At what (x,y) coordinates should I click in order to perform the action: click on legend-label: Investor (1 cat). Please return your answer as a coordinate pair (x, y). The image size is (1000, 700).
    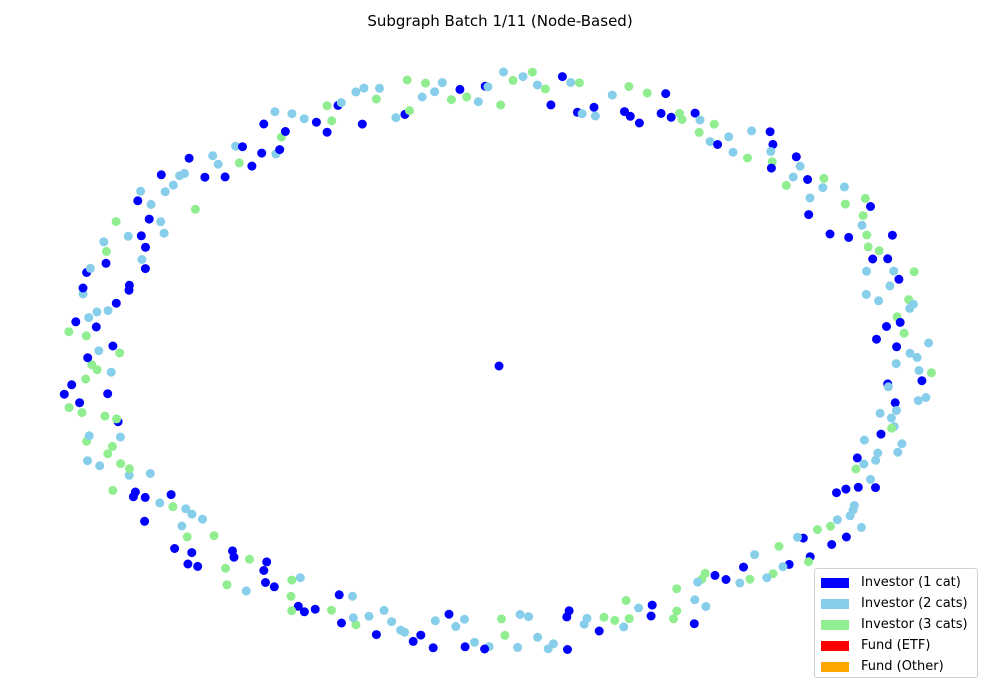
    Looking at the image, I should click on (911, 582).